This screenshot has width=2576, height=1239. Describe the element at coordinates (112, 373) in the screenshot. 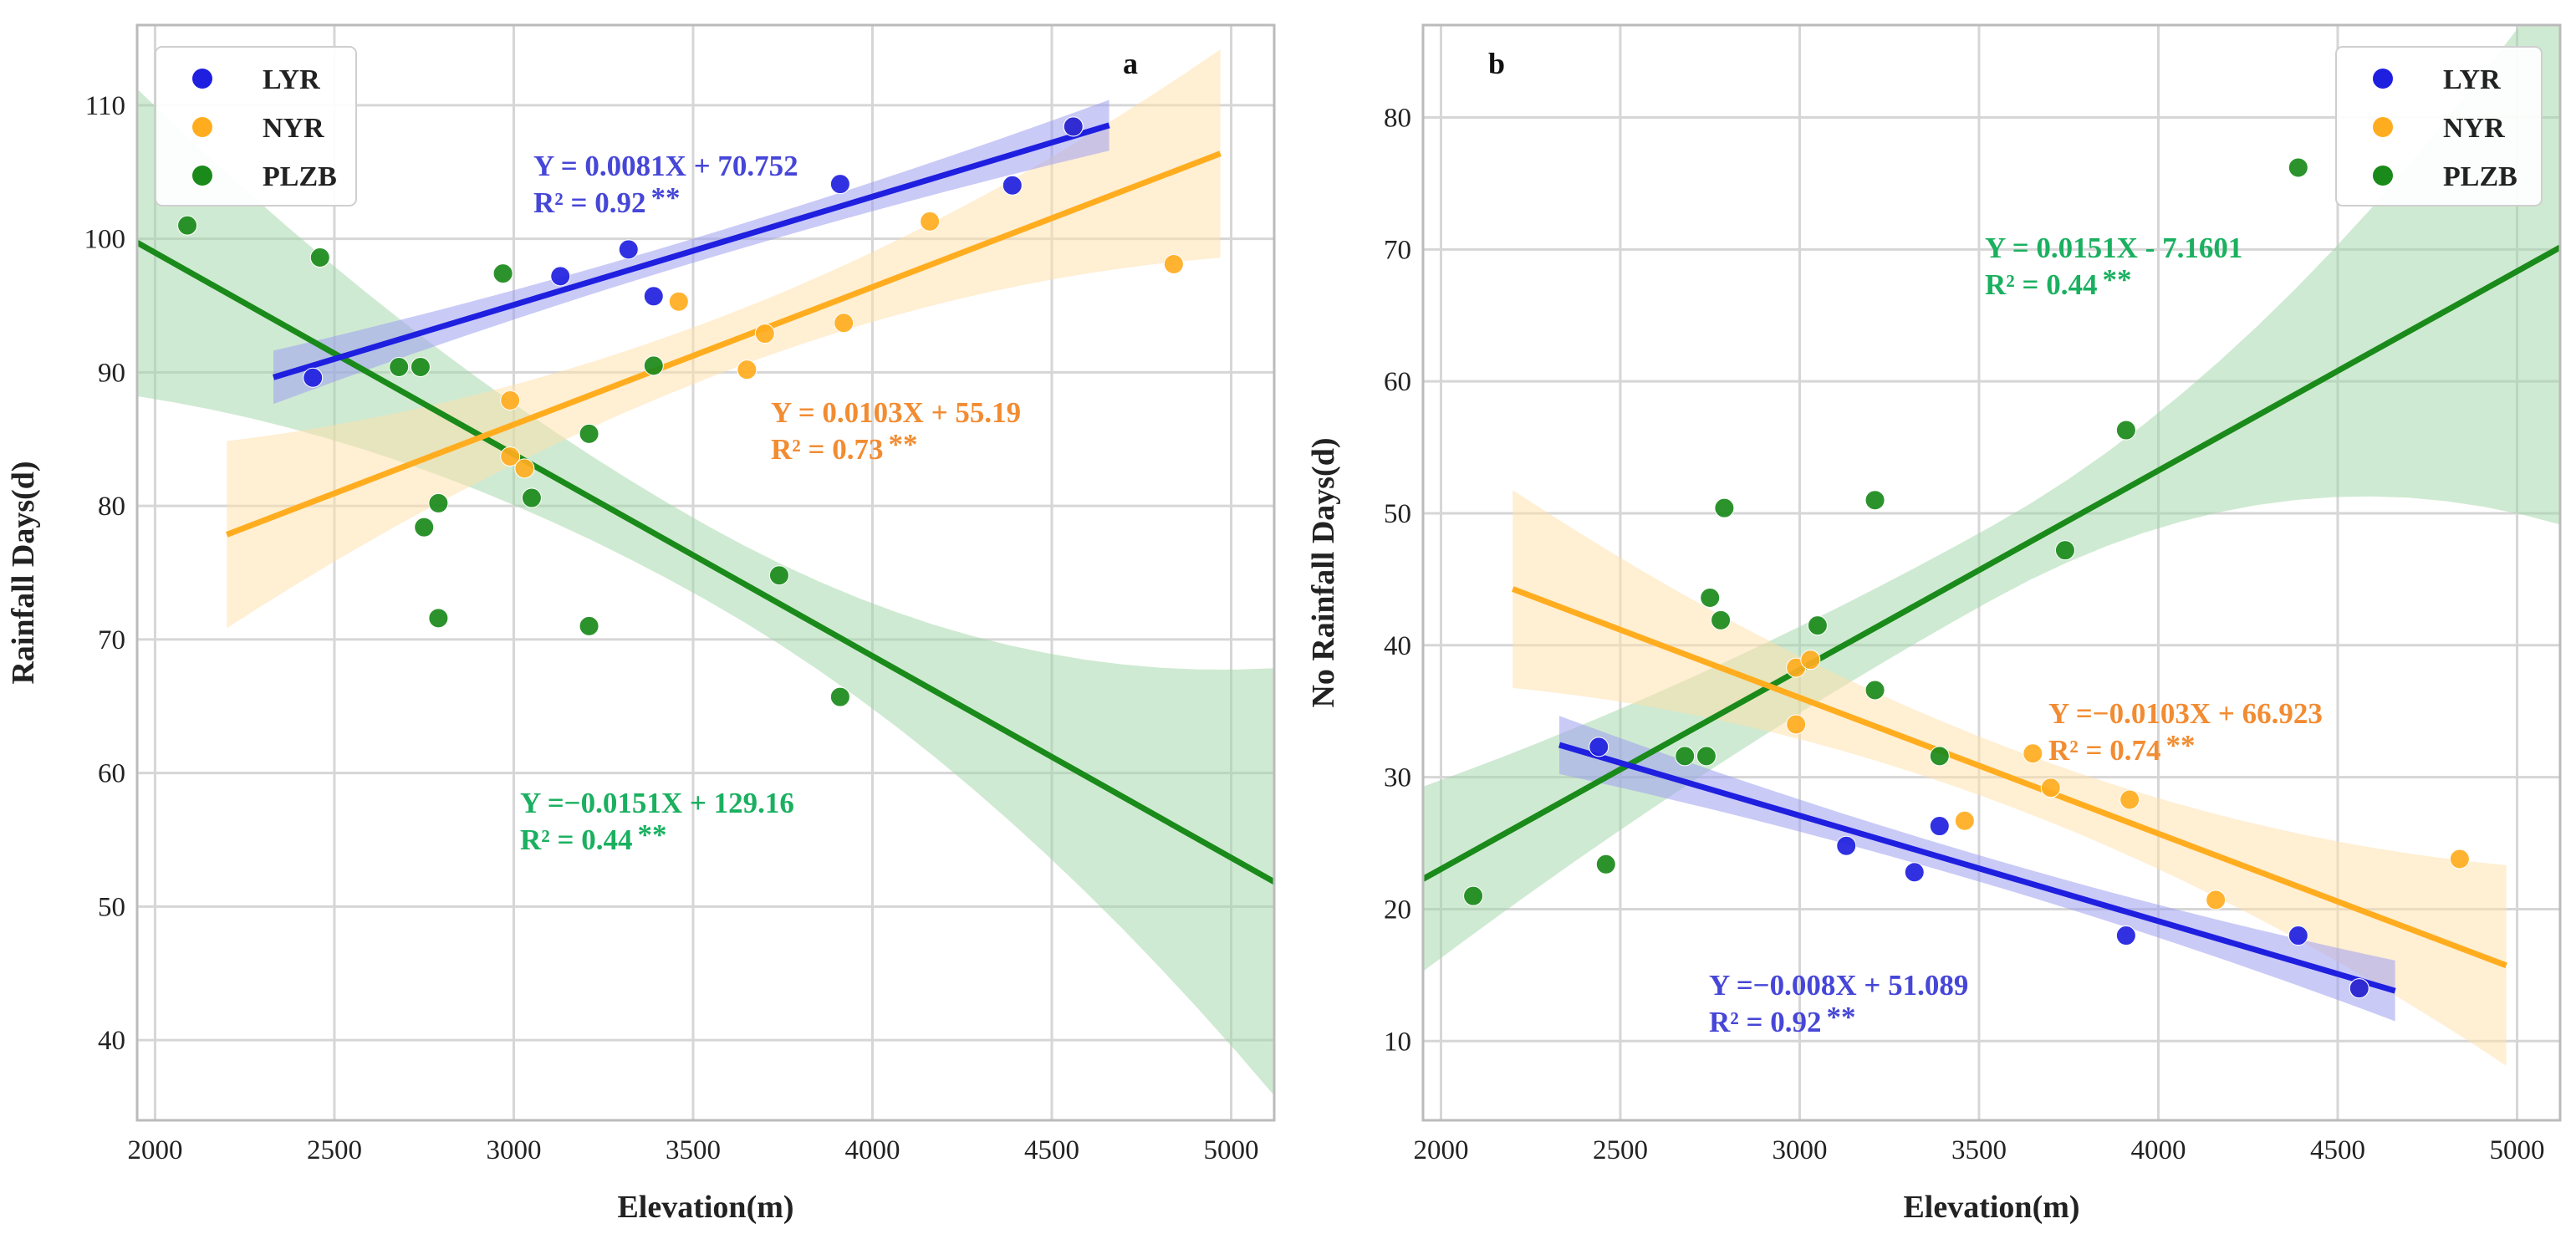

I see `y-tick-label: 90` at that location.